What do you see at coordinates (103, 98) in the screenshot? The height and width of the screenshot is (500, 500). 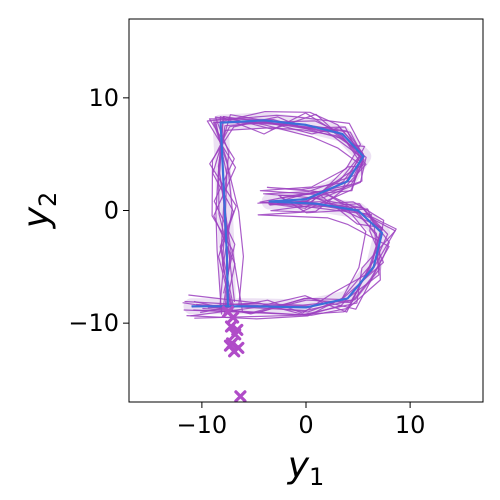 I see `y-tick-label: 10` at bounding box center [103, 98].